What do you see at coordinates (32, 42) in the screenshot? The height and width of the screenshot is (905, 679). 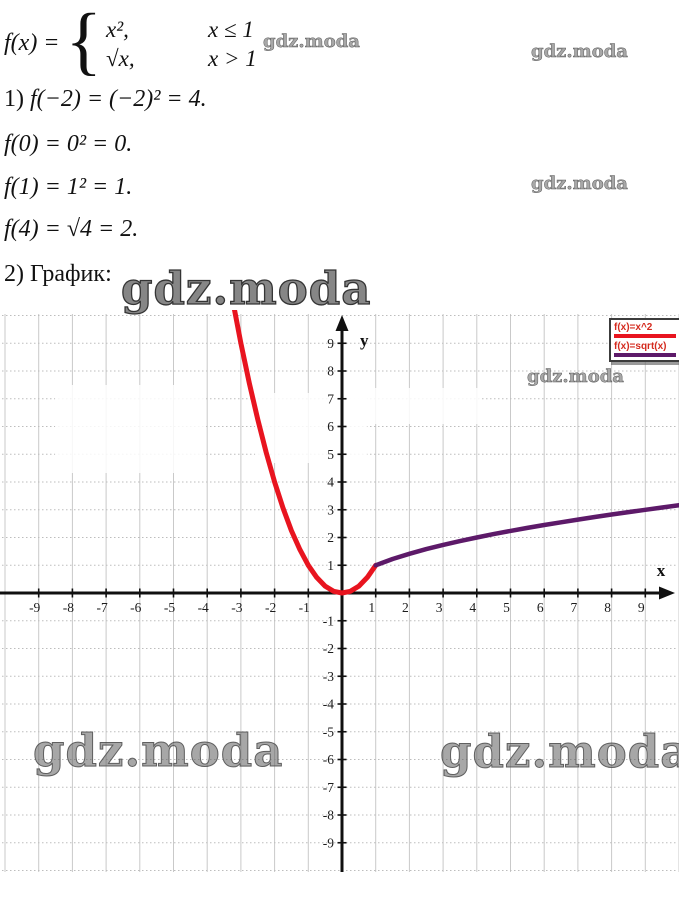 I see `function-lhs: f(x) =` at bounding box center [32, 42].